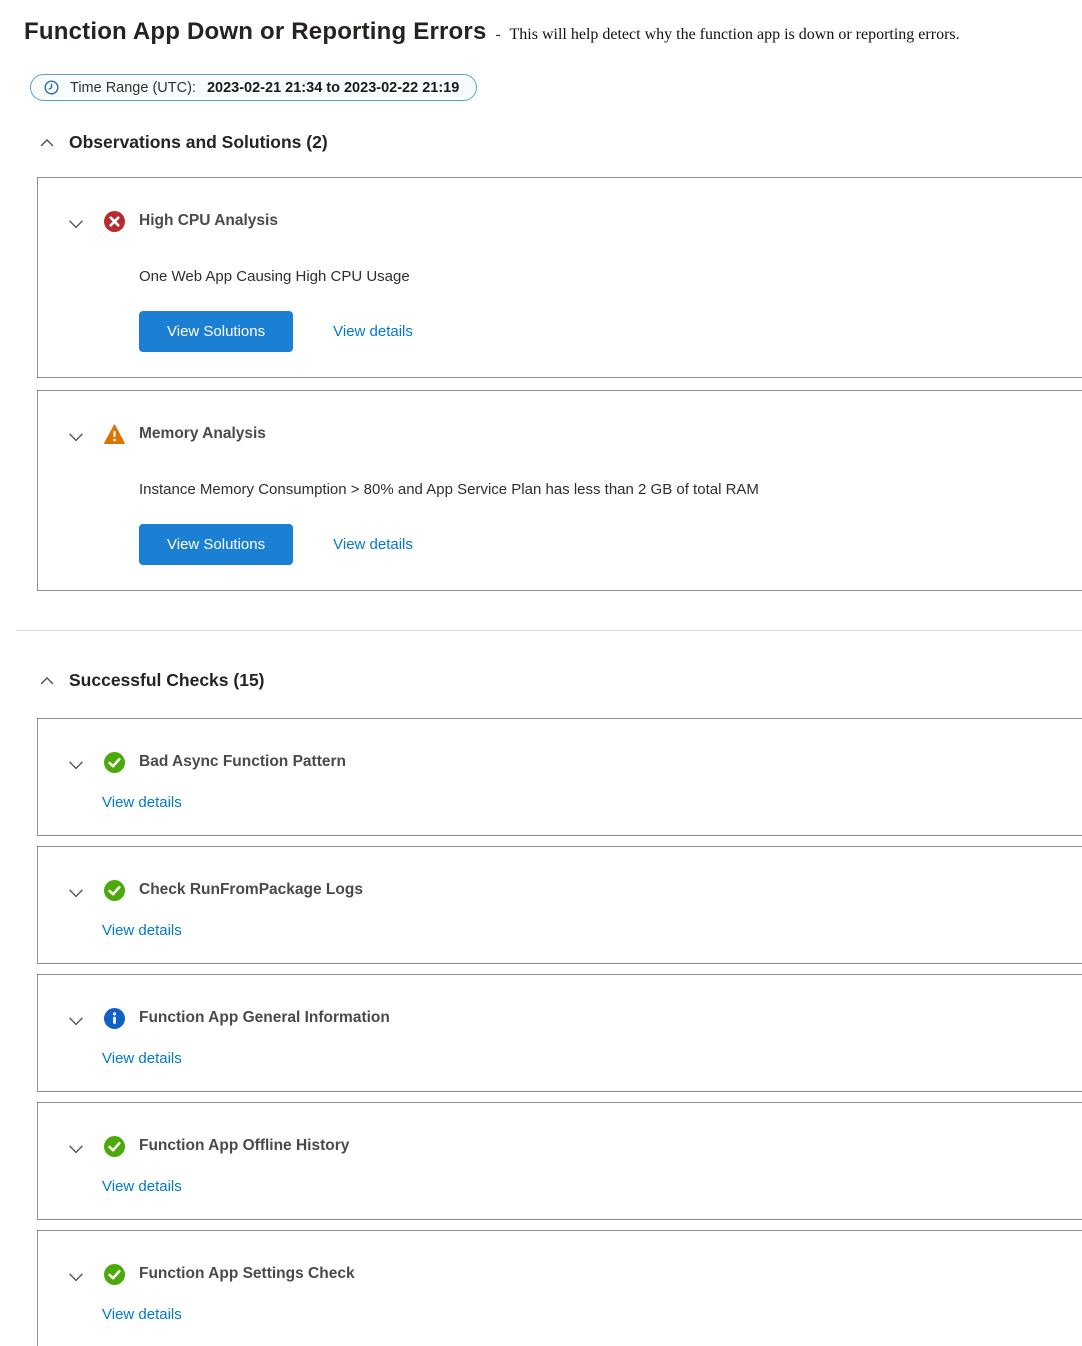 The image size is (1082, 1346). I want to click on time-range-value: 2023-02-21 21:34 to 2023-02-22 21:19, so click(333, 87).